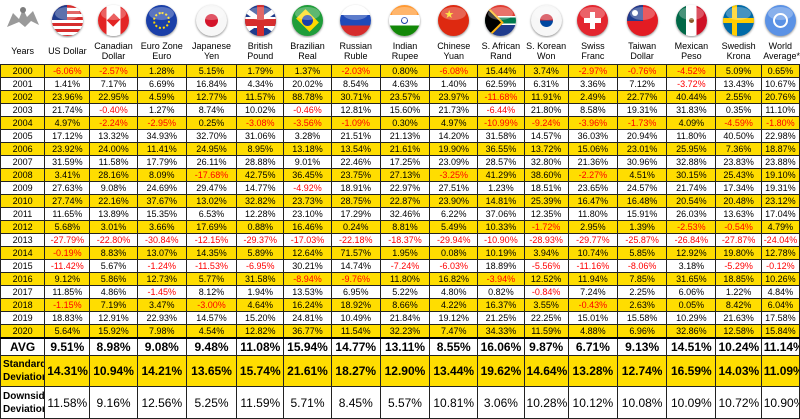 The image size is (800, 419). Describe the element at coordinates (642, 305) in the screenshot. I see `return-cell: 2.63%` at that location.